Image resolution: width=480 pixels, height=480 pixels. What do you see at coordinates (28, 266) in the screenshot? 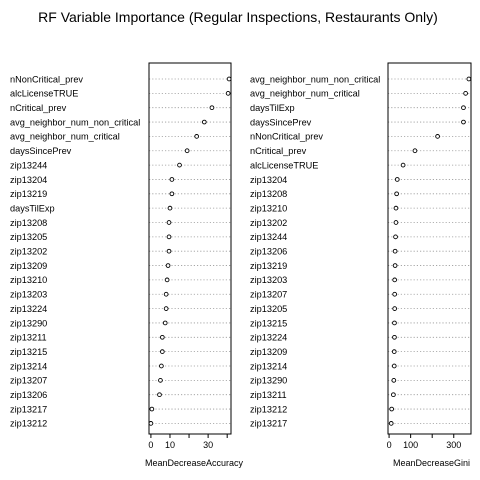
I see `variable-label: zip13209` at bounding box center [28, 266].